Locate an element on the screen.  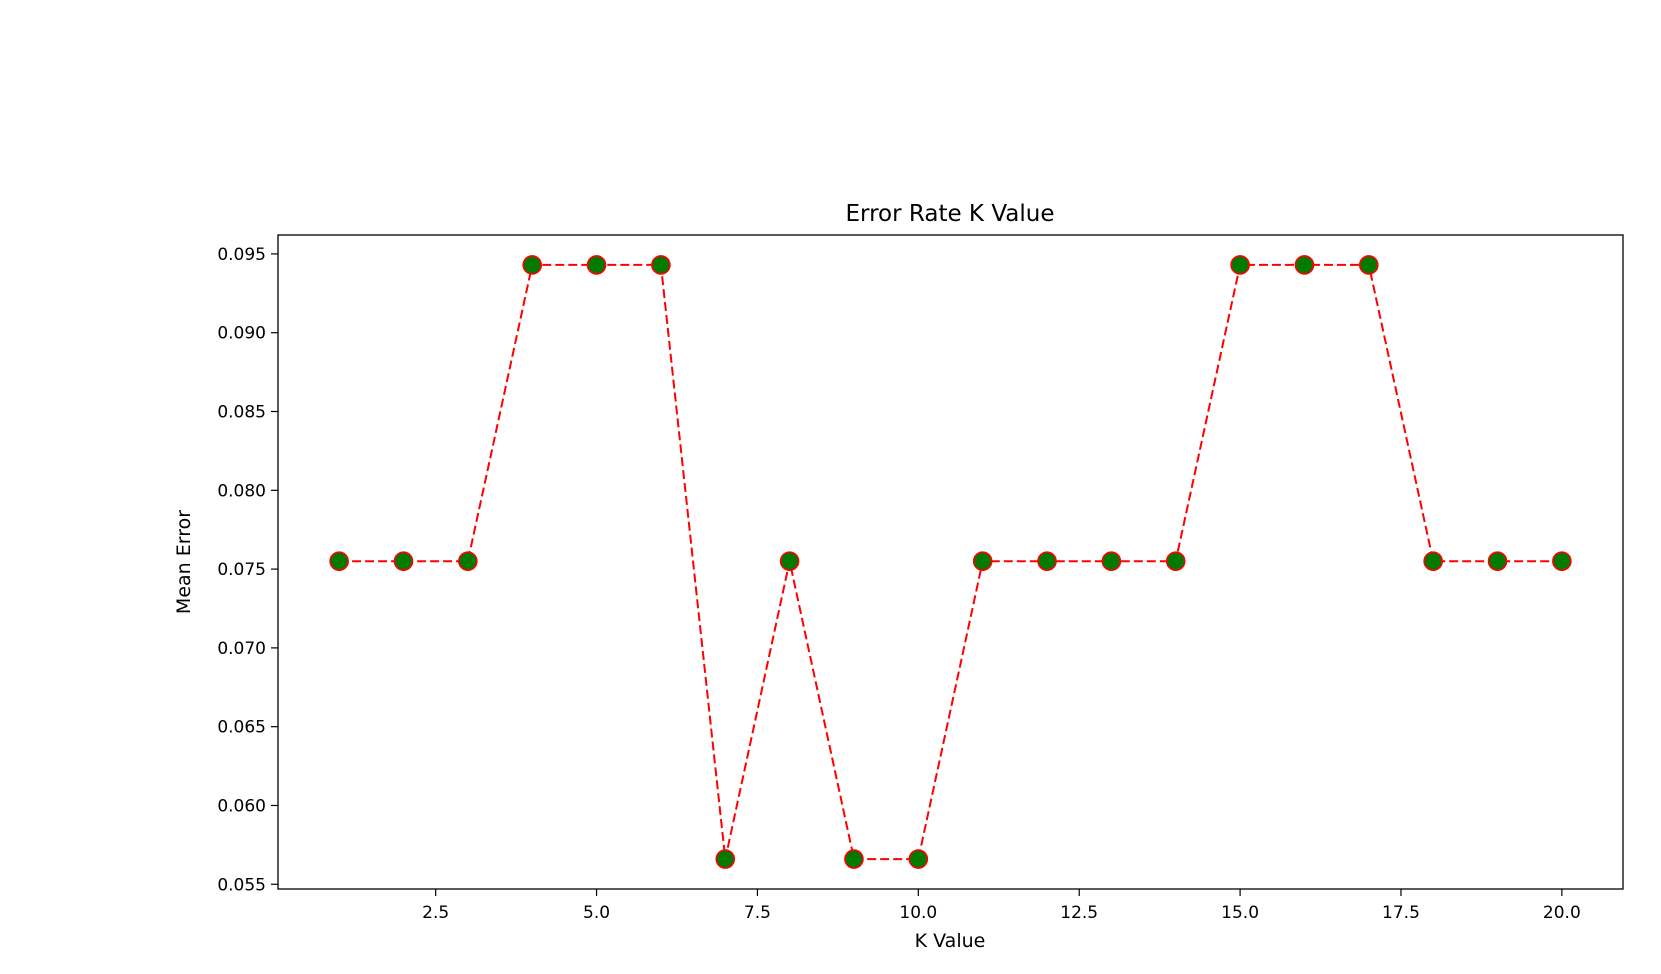
x-axis-ticks: 2.5 5.0 7.5 10.0 12.5 15.0 17.5 20.0 is located at coordinates (1001, 906).